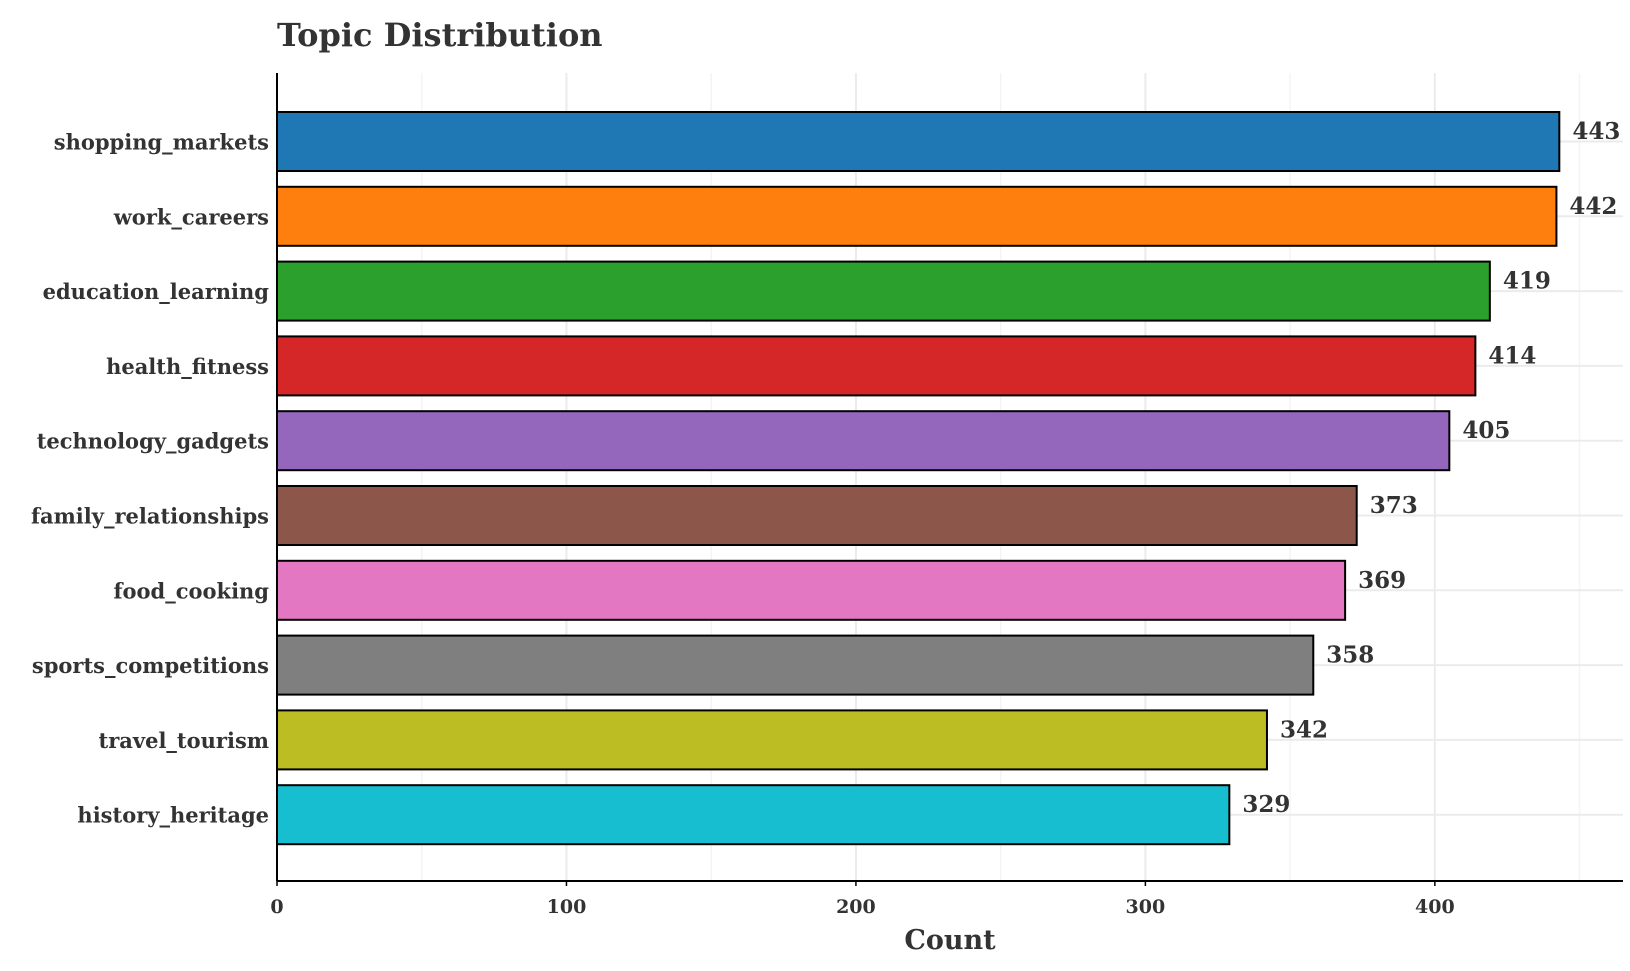 The width and height of the screenshot is (1630, 971). Describe the element at coordinates (811, 590) in the screenshot. I see `bar-food-cooking` at that location.